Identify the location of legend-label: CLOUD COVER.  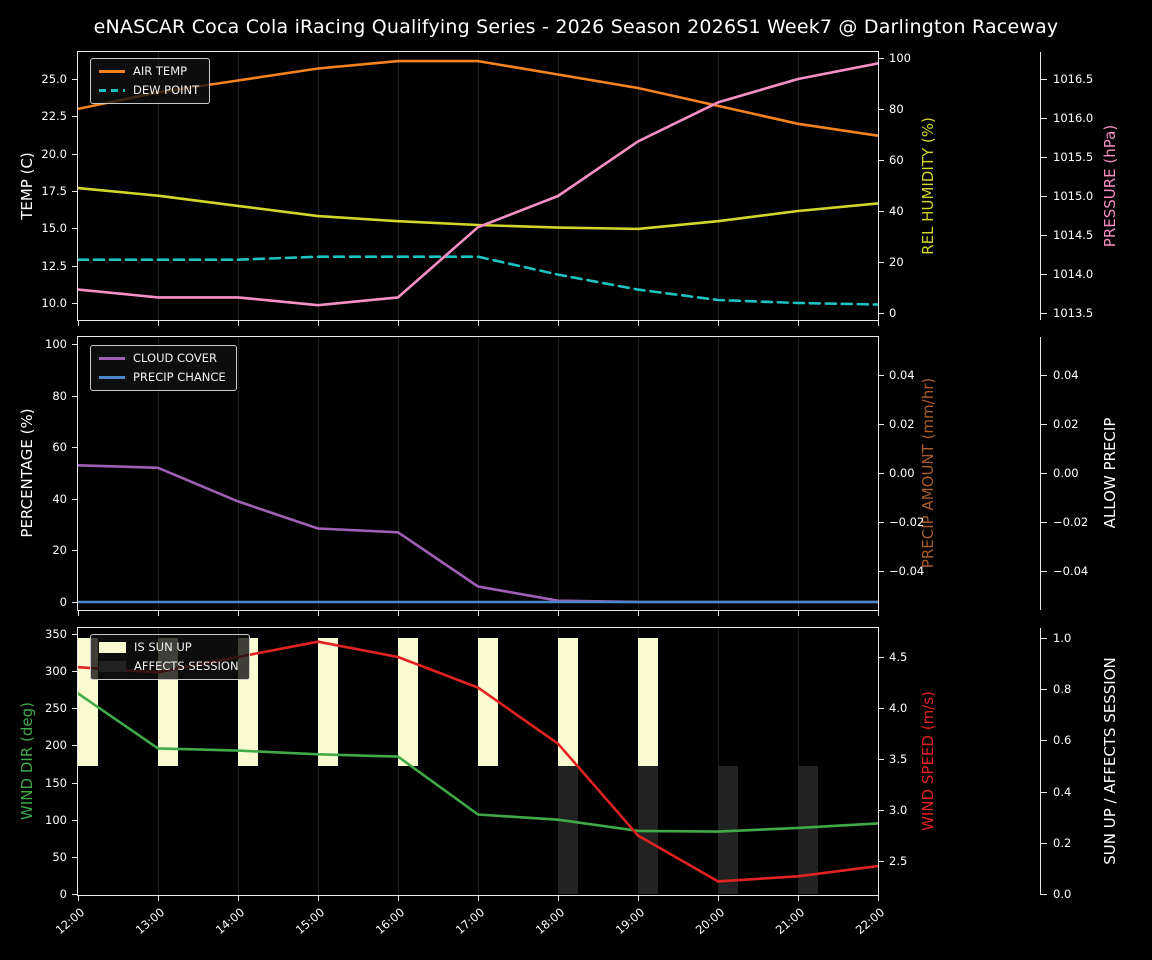
(175, 358).